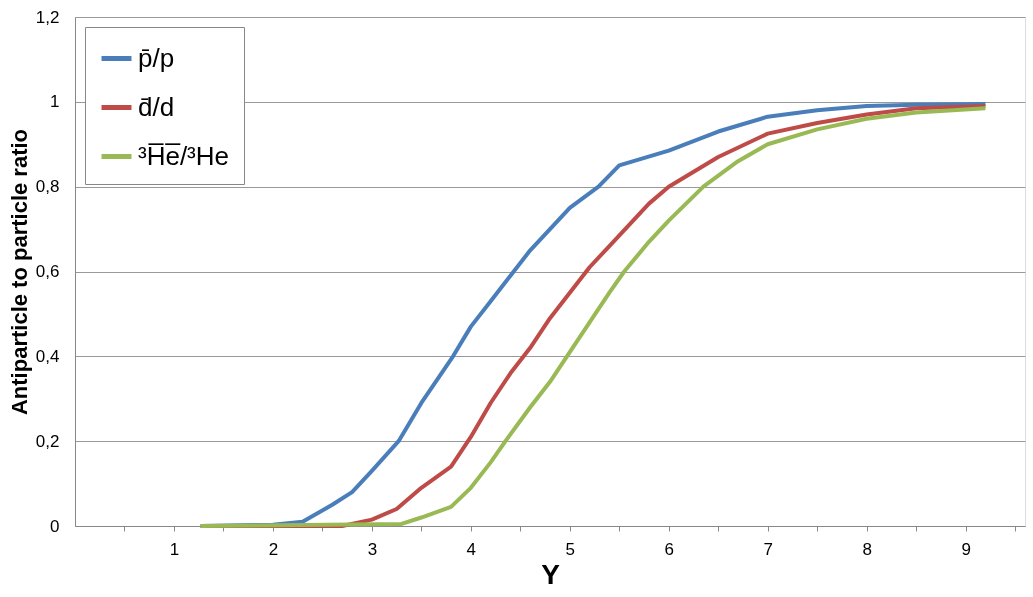  Describe the element at coordinates (47, 356) in the screenshot. I see `y-tick-label: 0,4` at that location.